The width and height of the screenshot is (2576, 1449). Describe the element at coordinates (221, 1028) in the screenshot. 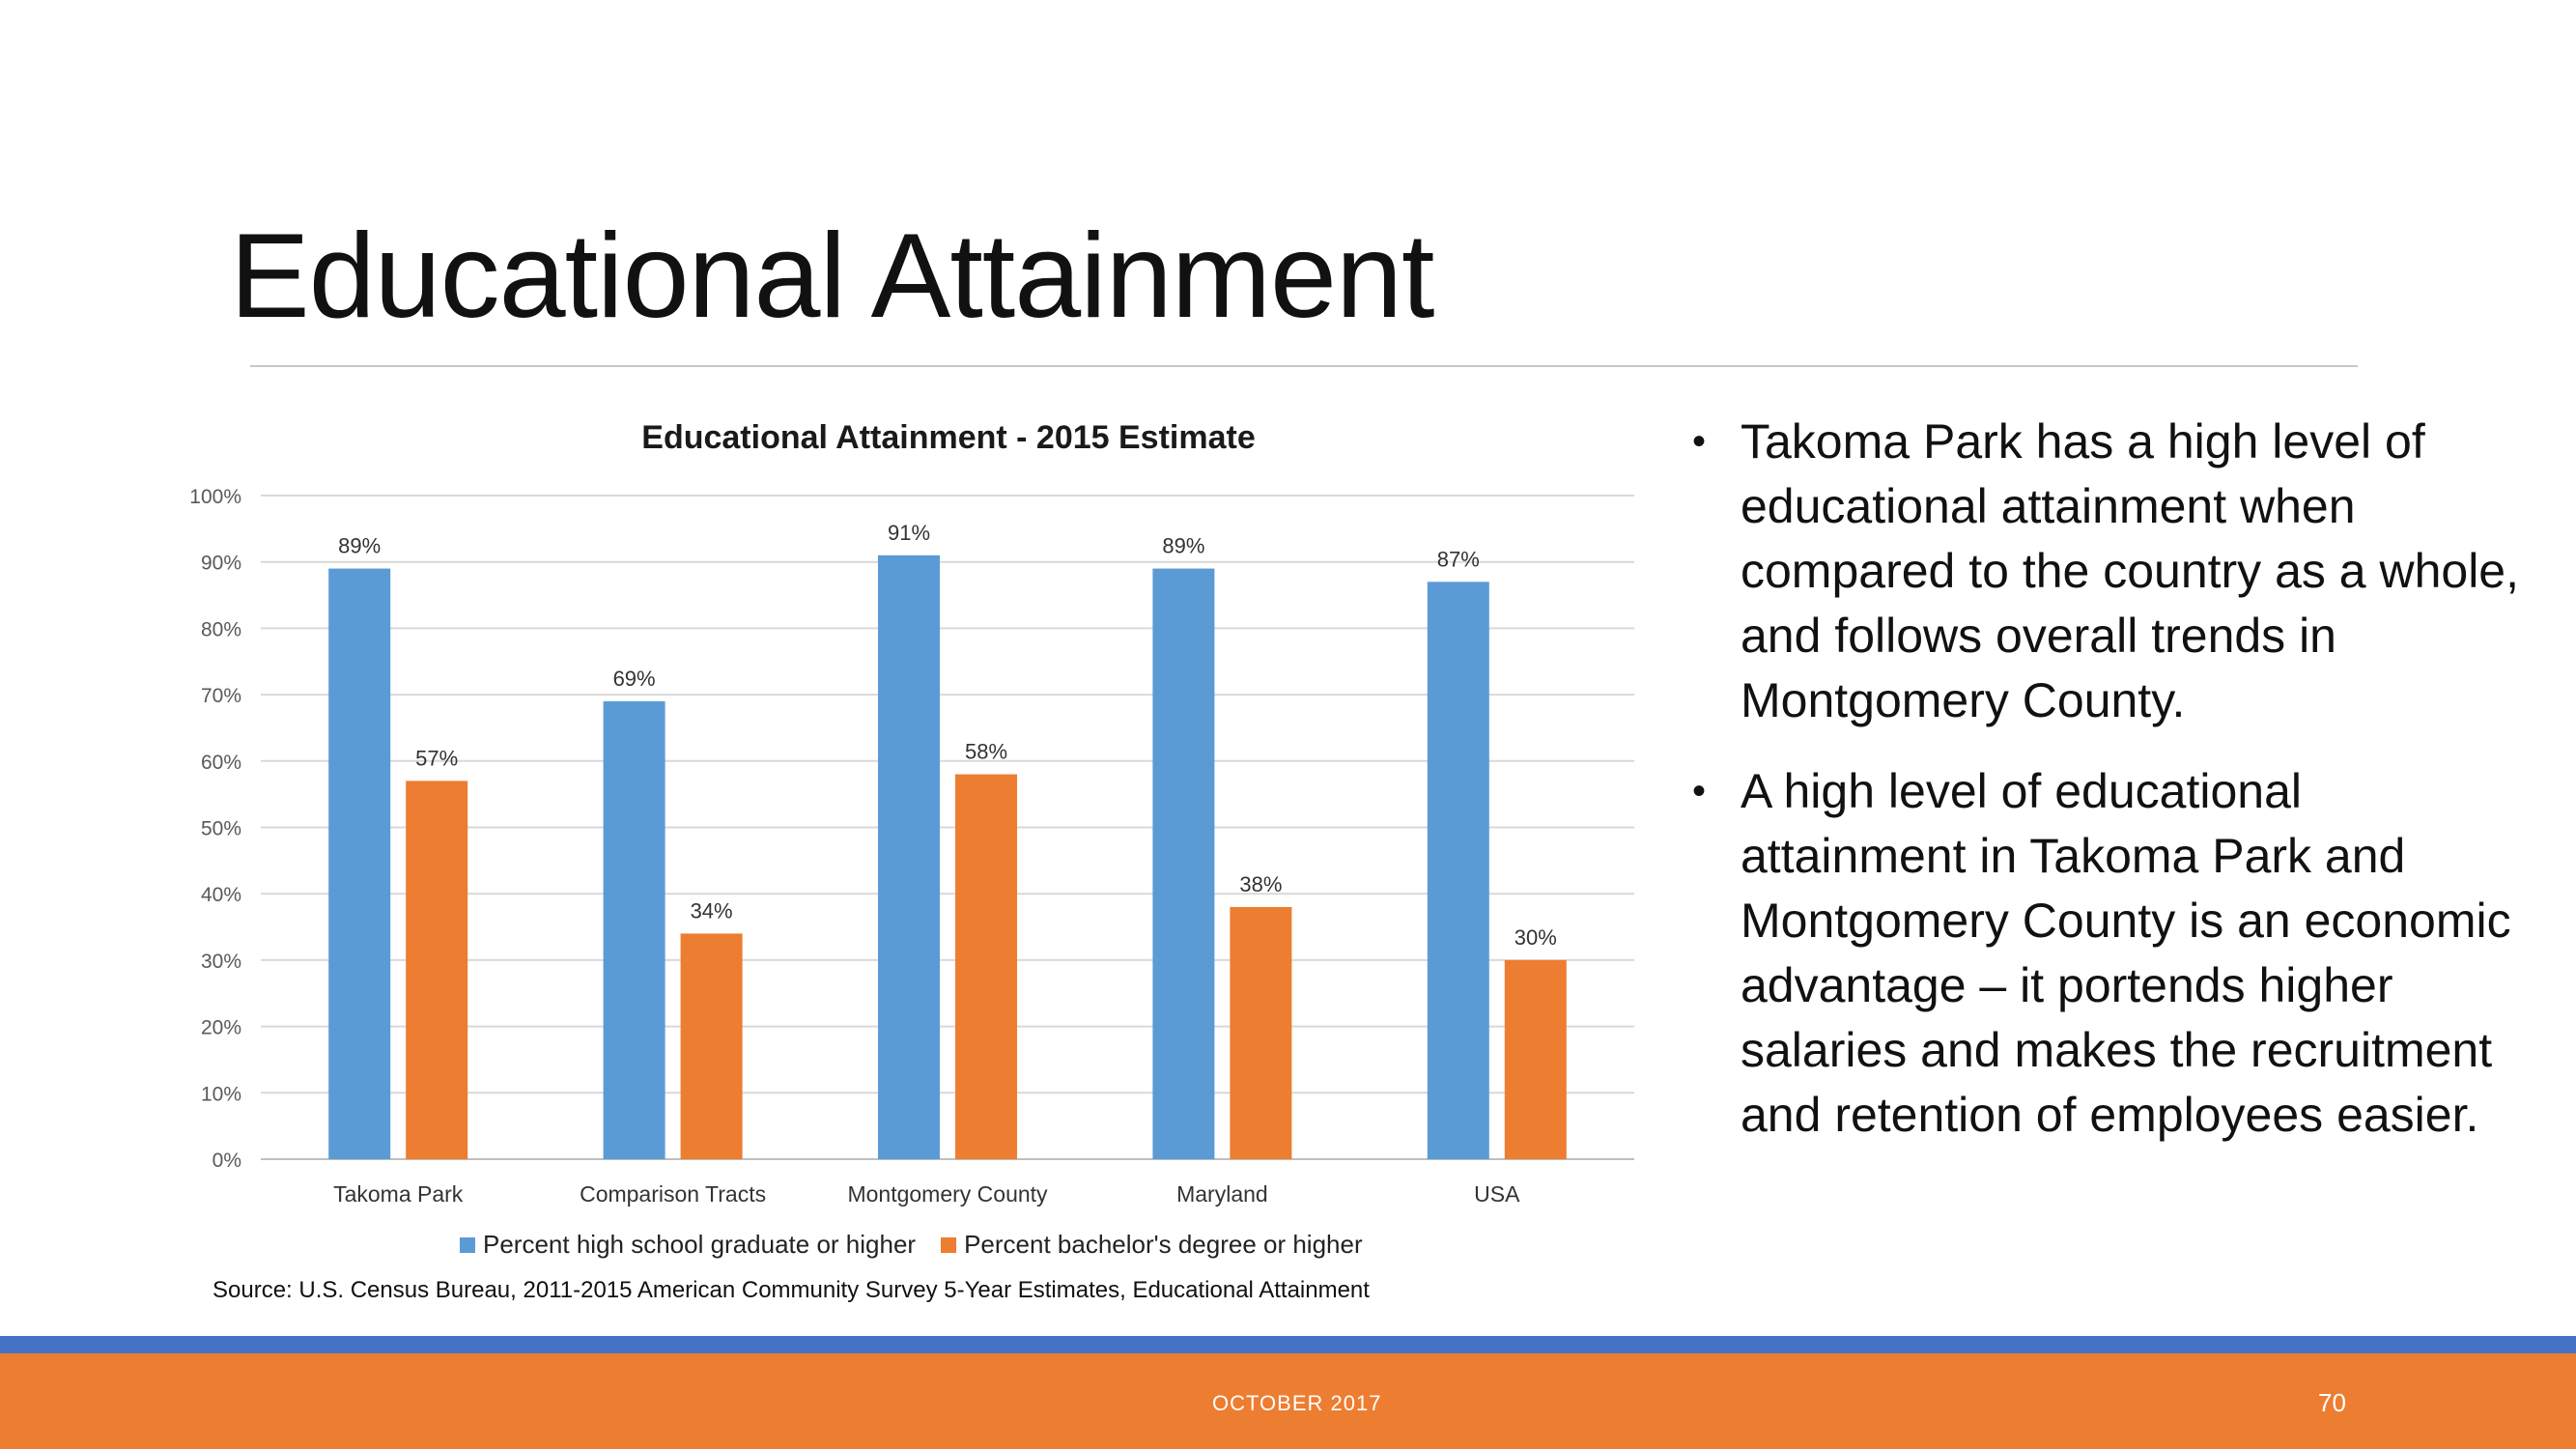

I see `y-tick-label: 20%` at that location.